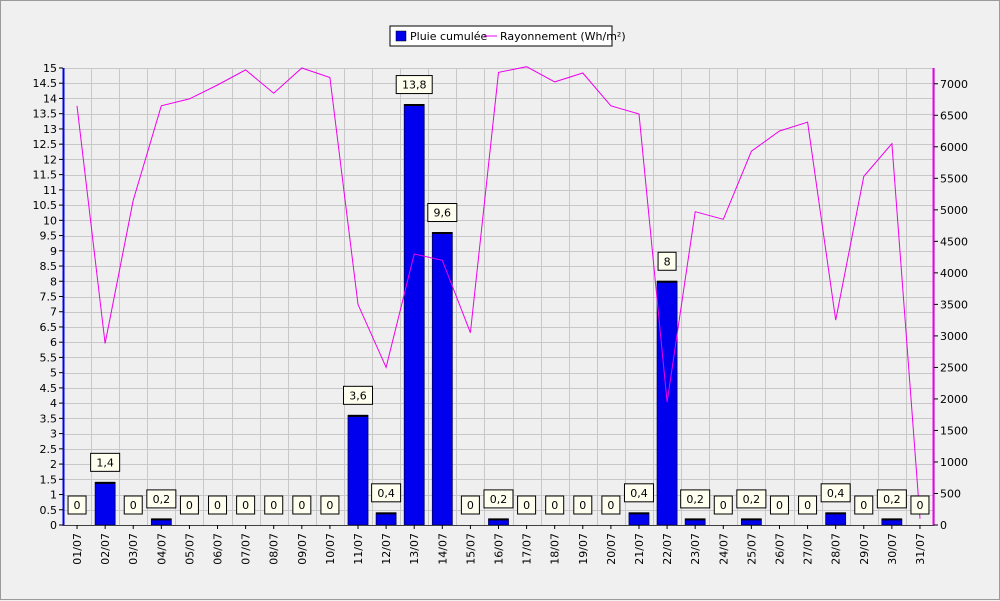  Describe the element at coordinates (527, 549) in the screenshot. I see `tick-label-x: 17/07` at that location.